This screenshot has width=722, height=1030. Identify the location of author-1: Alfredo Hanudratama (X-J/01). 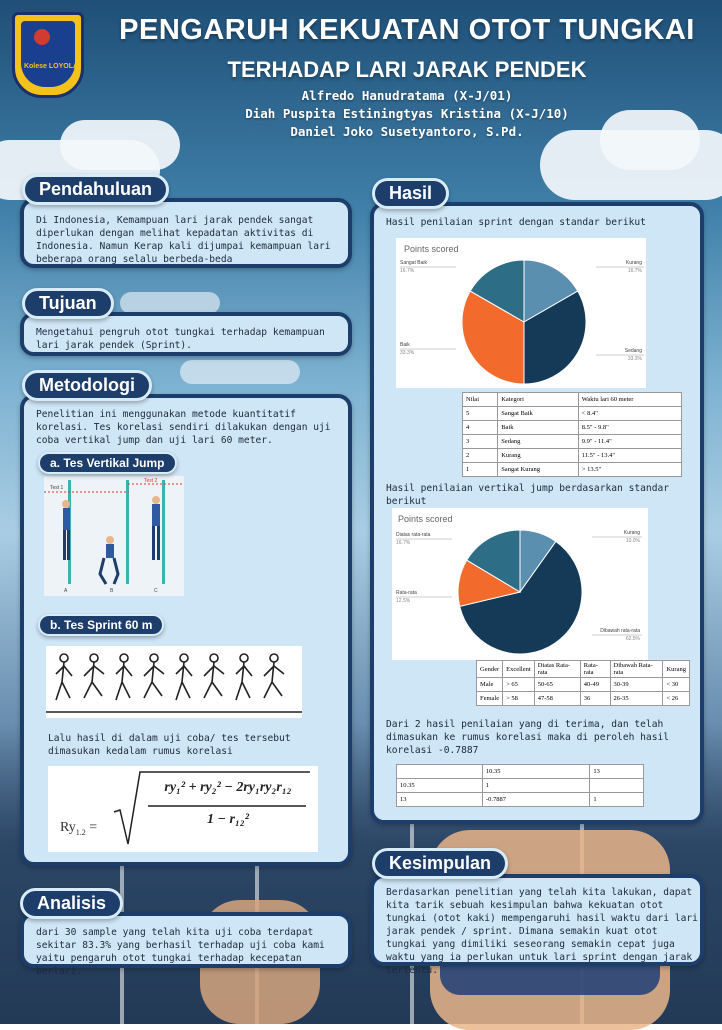
(407, 95).